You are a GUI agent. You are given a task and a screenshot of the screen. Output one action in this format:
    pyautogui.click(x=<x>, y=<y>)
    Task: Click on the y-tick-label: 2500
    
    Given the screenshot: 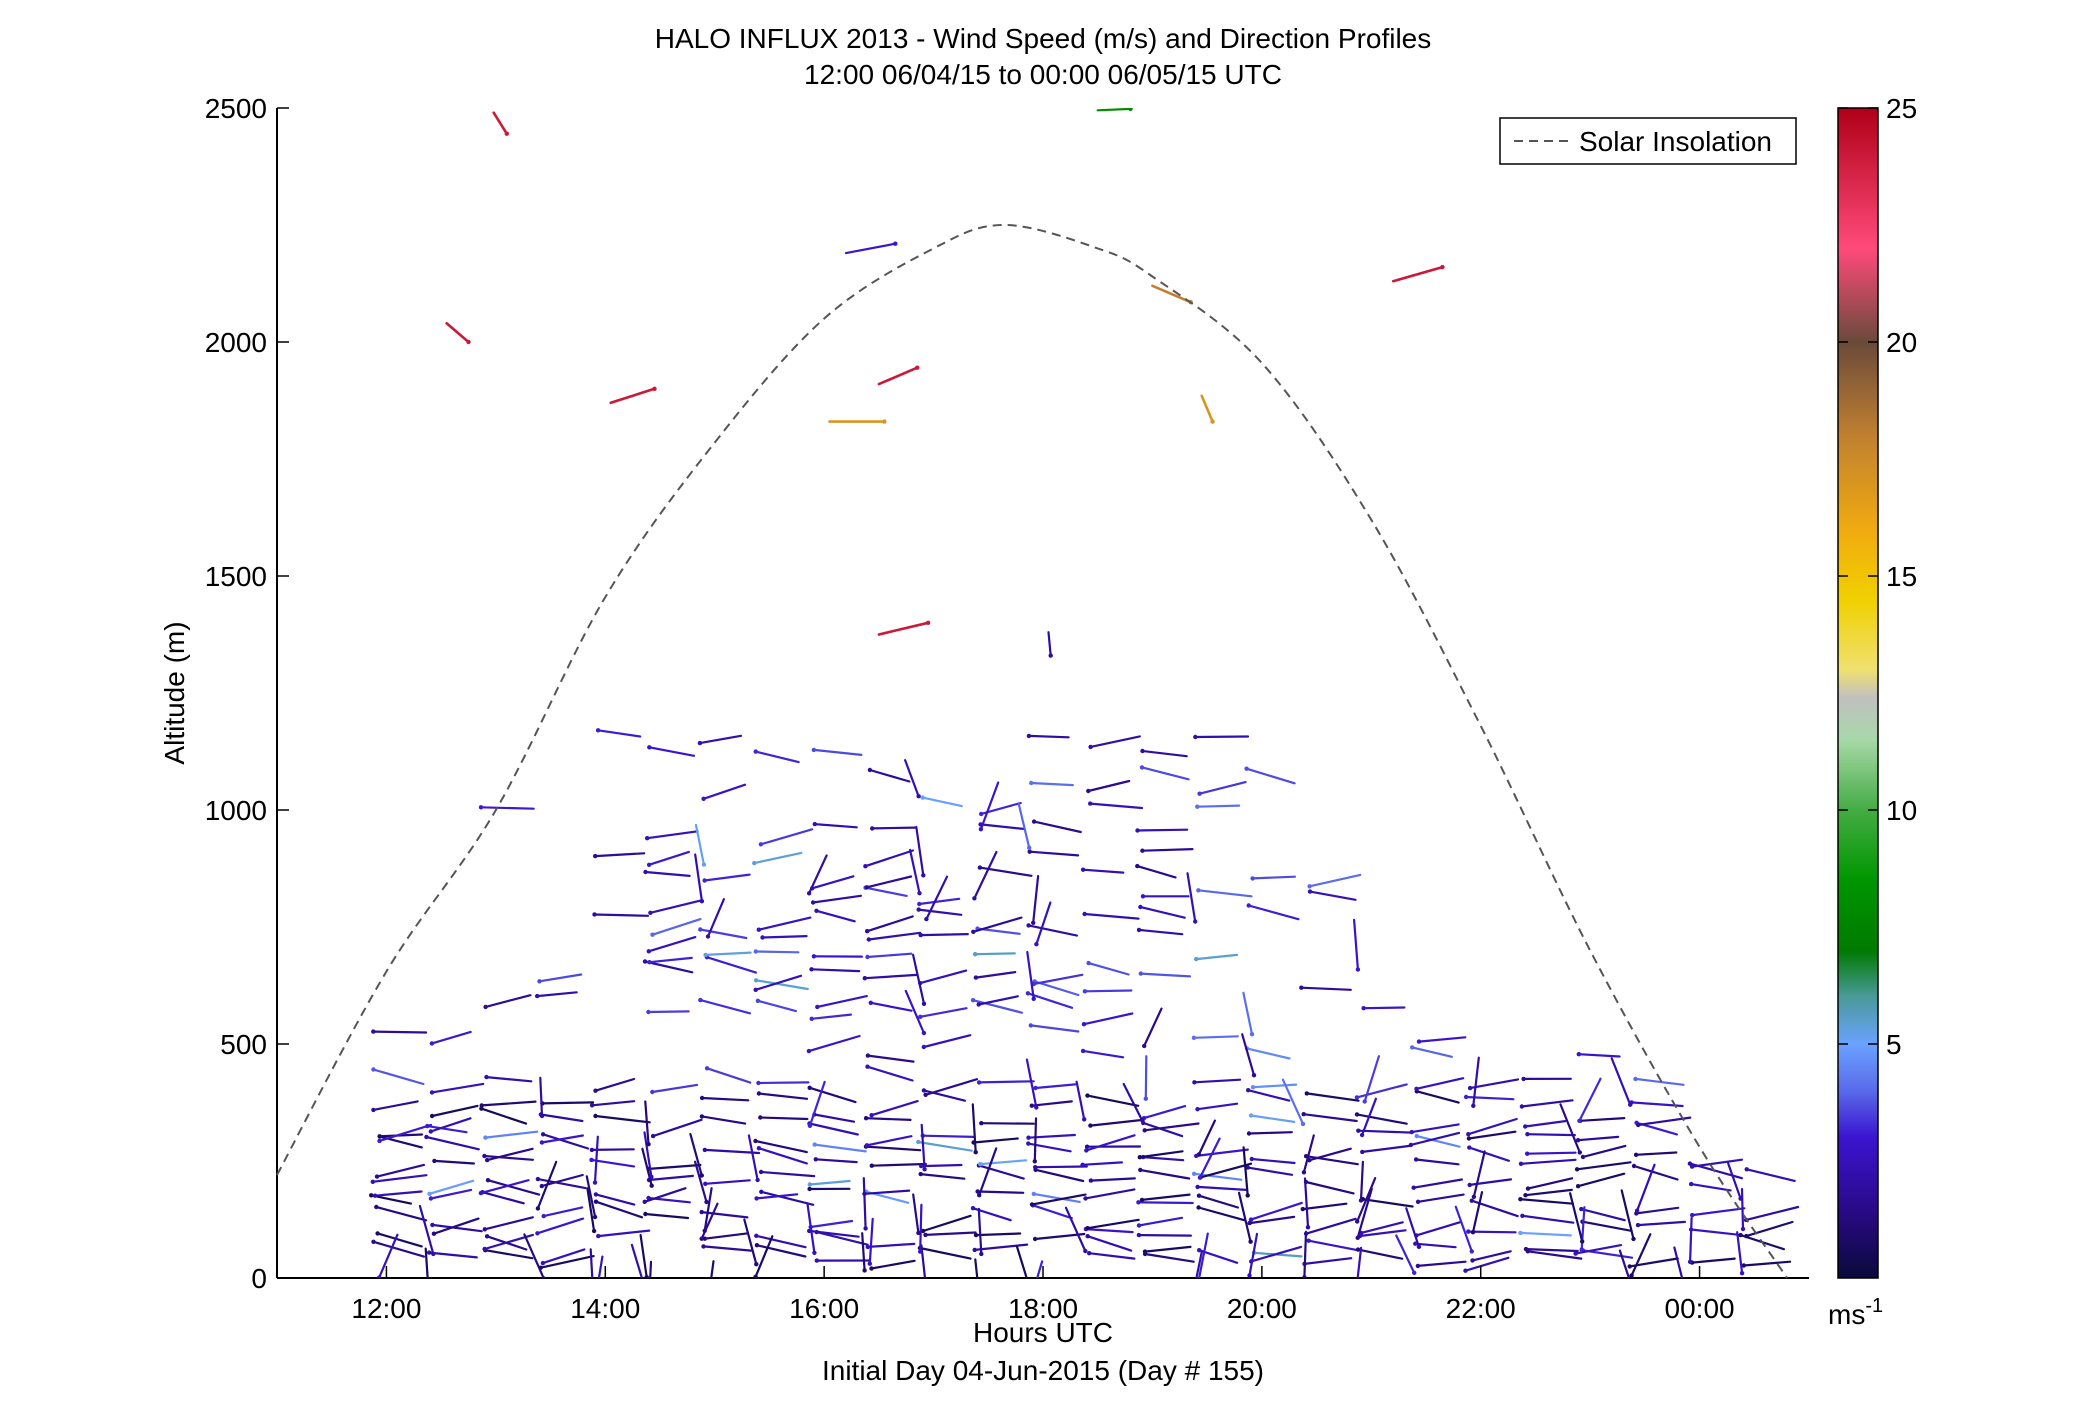 What is the action you would take?
    pyautogui.click(x=236, y=108)
    